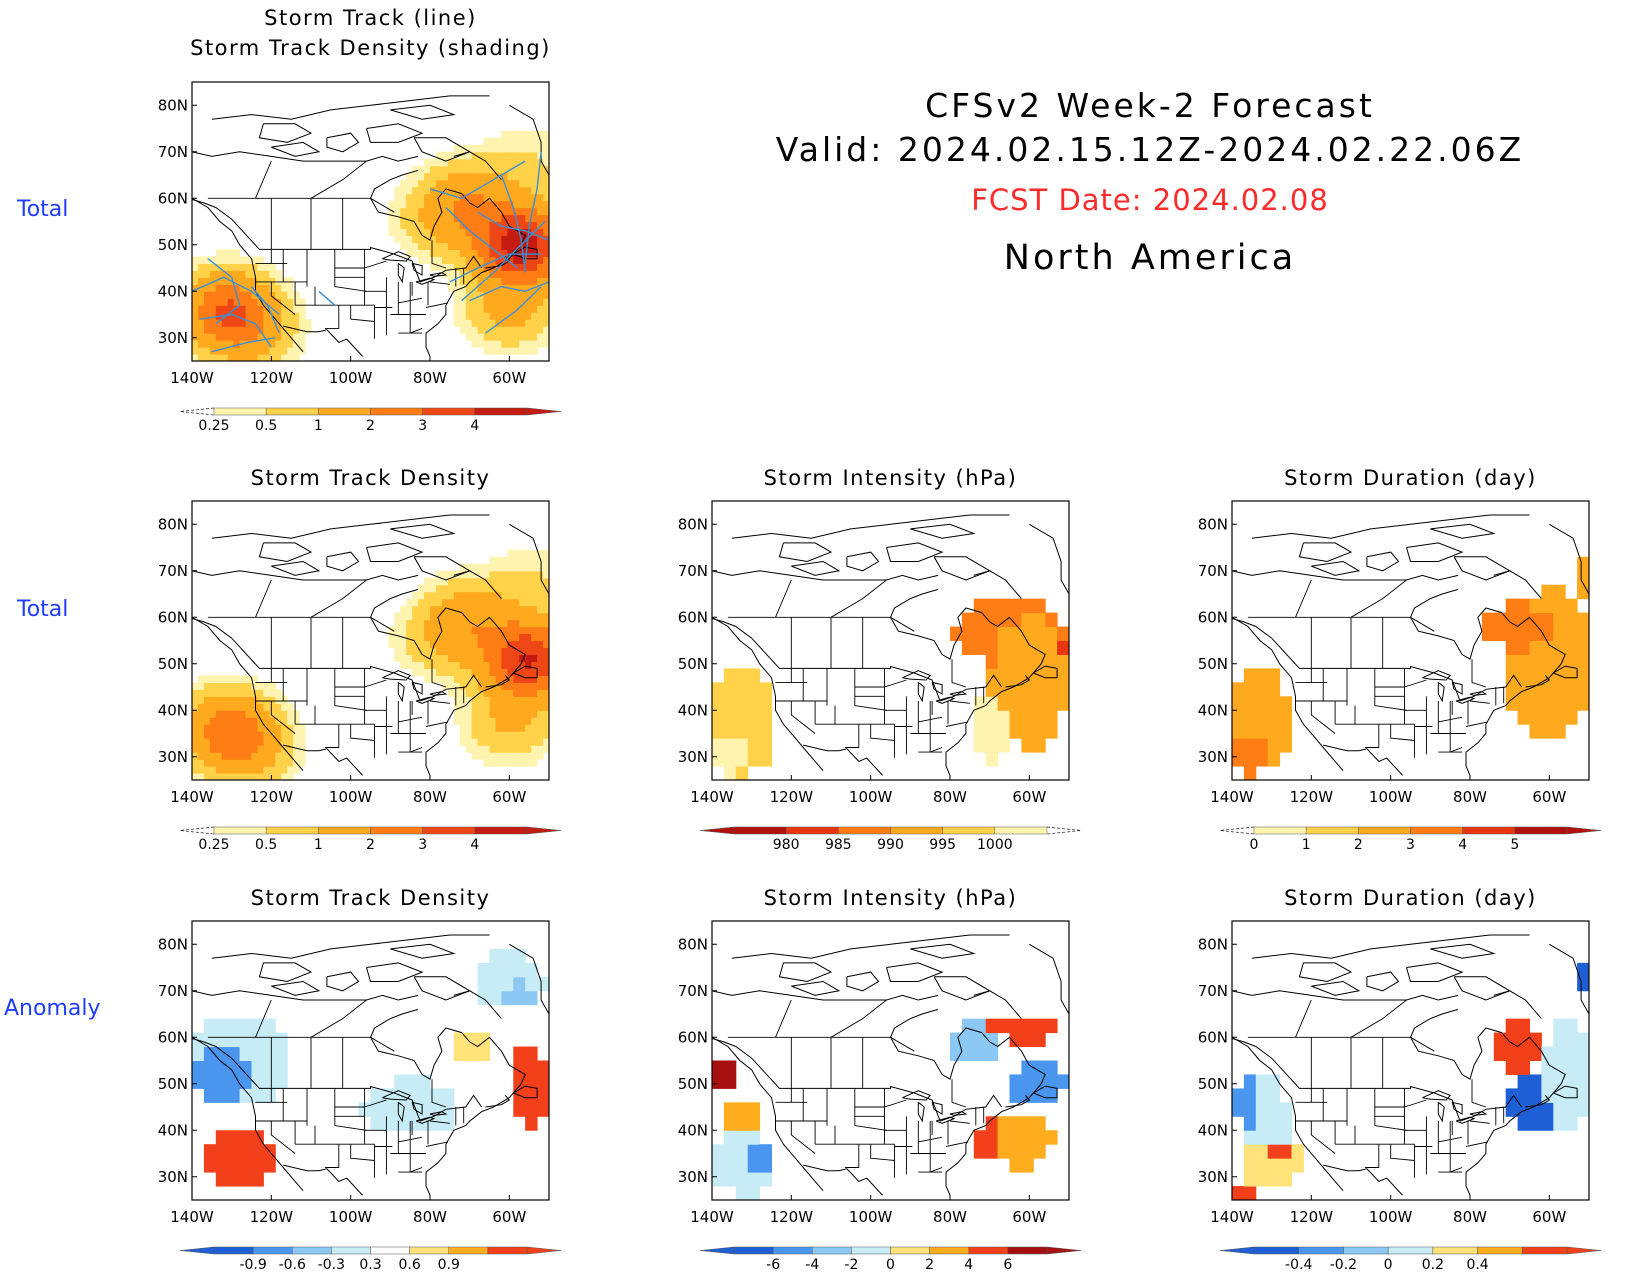 The height and width of the screenshot is (1275, 1650). What do you see at coordinates (1366, 1250) in the screenshot?
I see `colorbar-swatch` at bounding box center [1366, 1250].